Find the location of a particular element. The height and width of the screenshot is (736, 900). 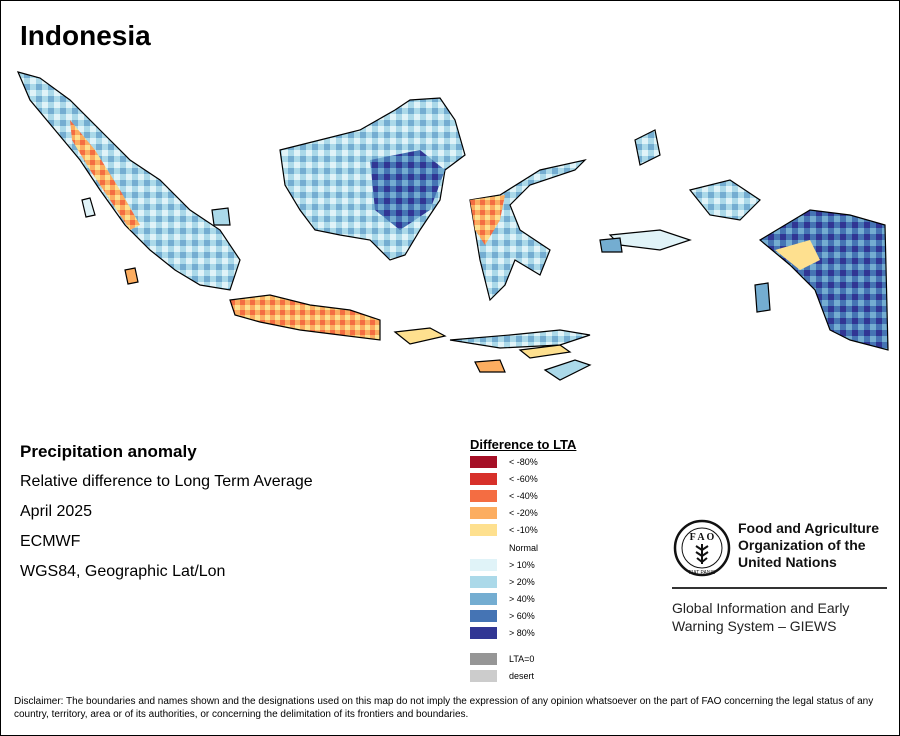

fao-logo-motto: FIAT PANIS is located at coordinates (702, 573).